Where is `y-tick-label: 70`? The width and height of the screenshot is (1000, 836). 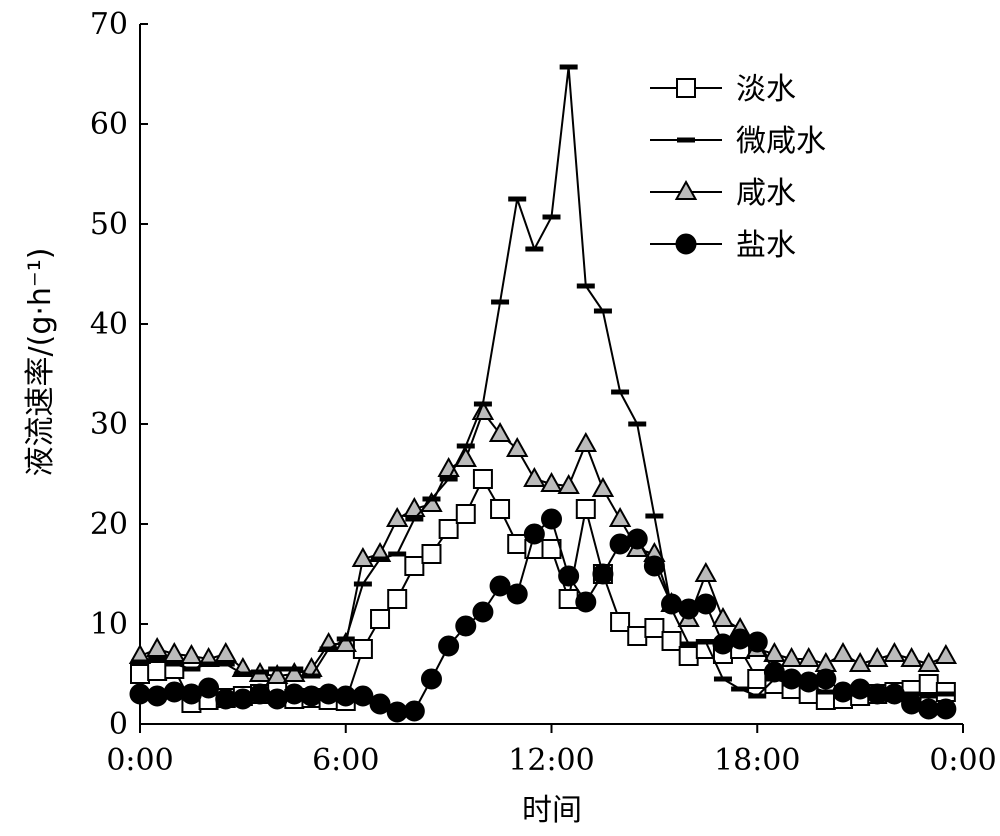 y-tick-label: 70 is located at coordinates (109, 24).